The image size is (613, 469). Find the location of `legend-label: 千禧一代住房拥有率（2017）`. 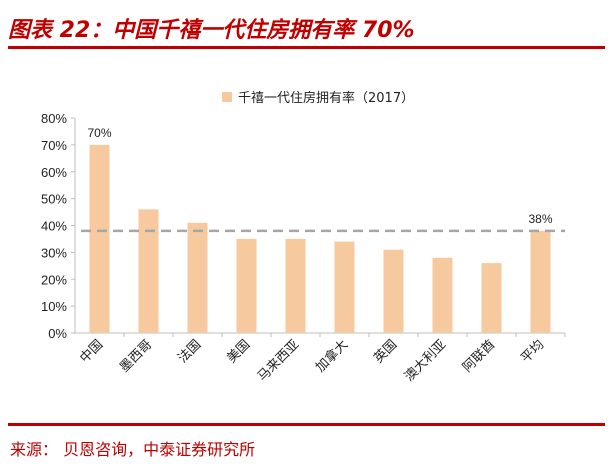

legend-label: 千禧一代住房拥有率（2017） is located at coordinates (326, 98).